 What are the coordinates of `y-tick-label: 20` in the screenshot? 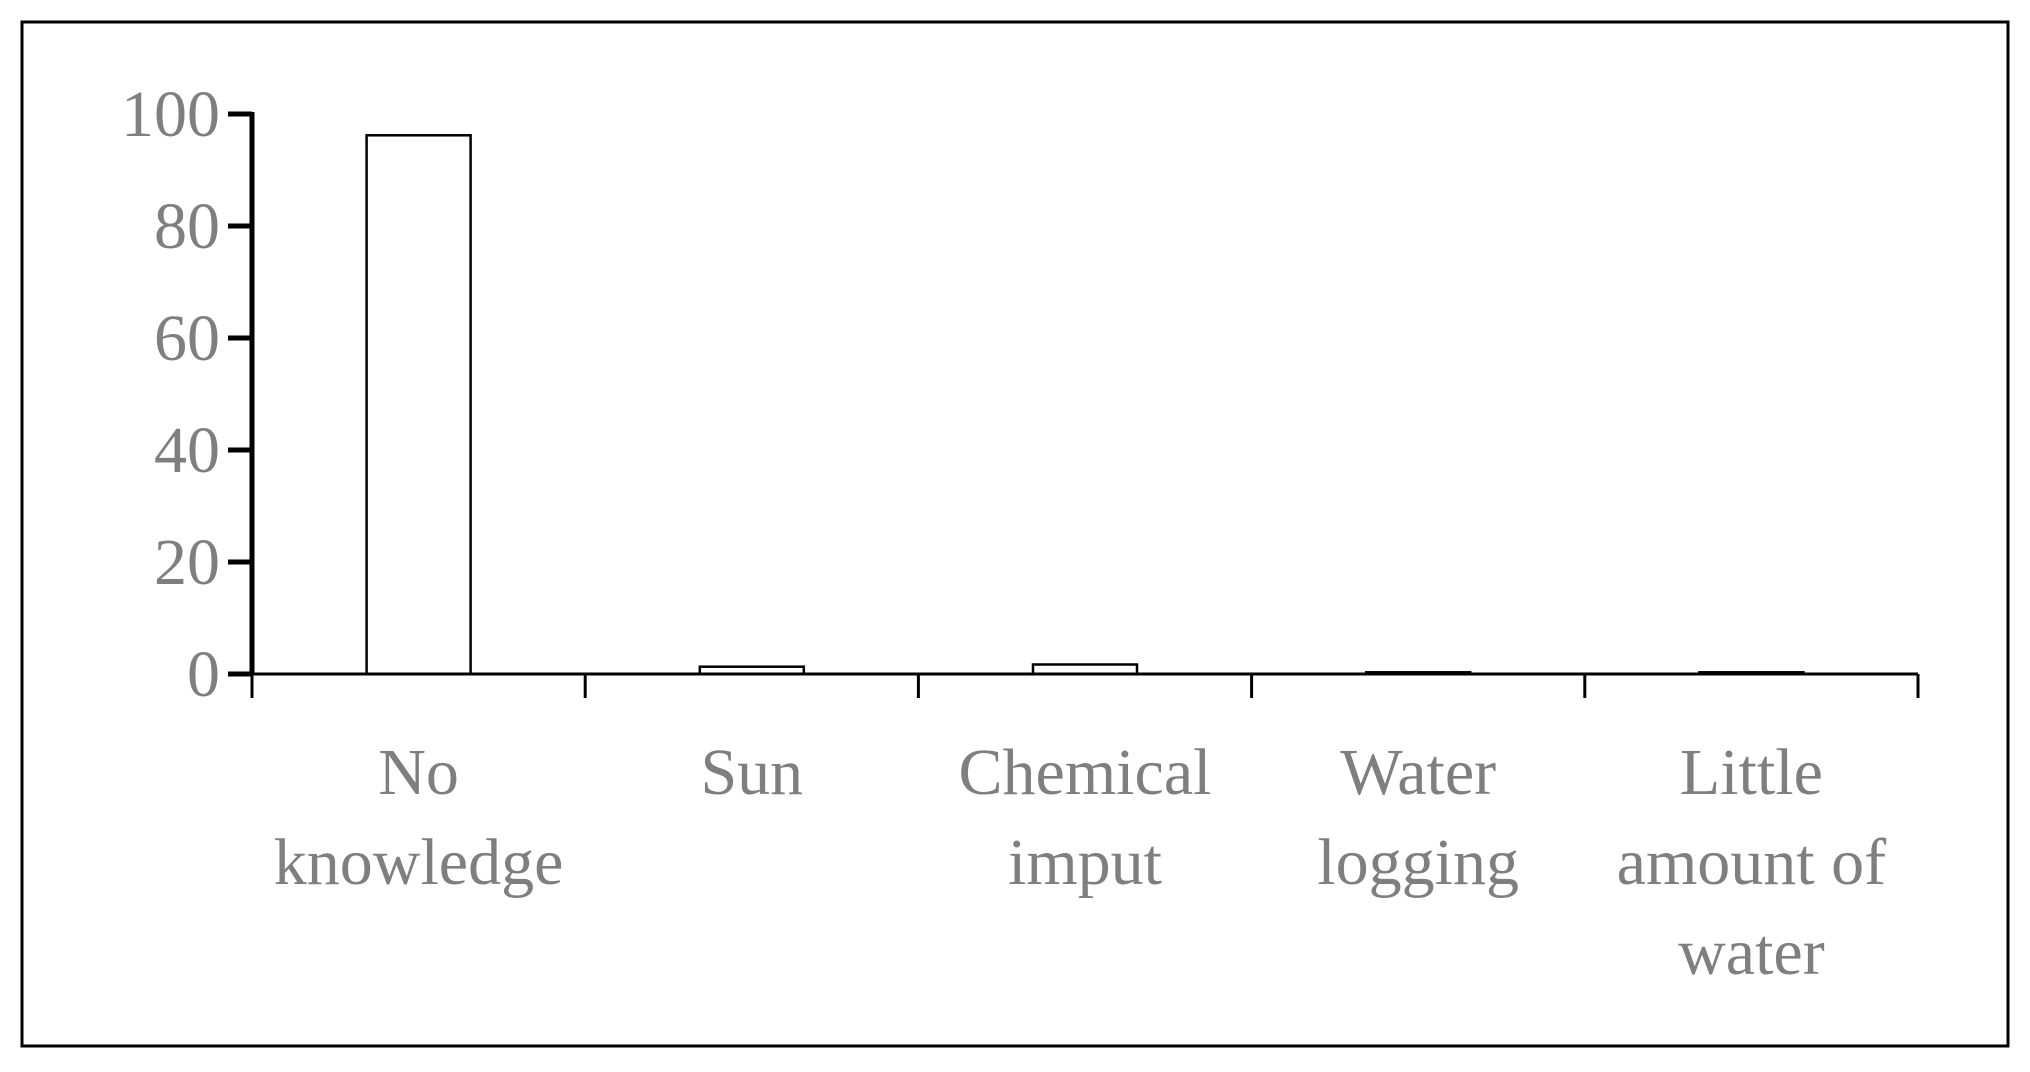 It's located at (187, 562).